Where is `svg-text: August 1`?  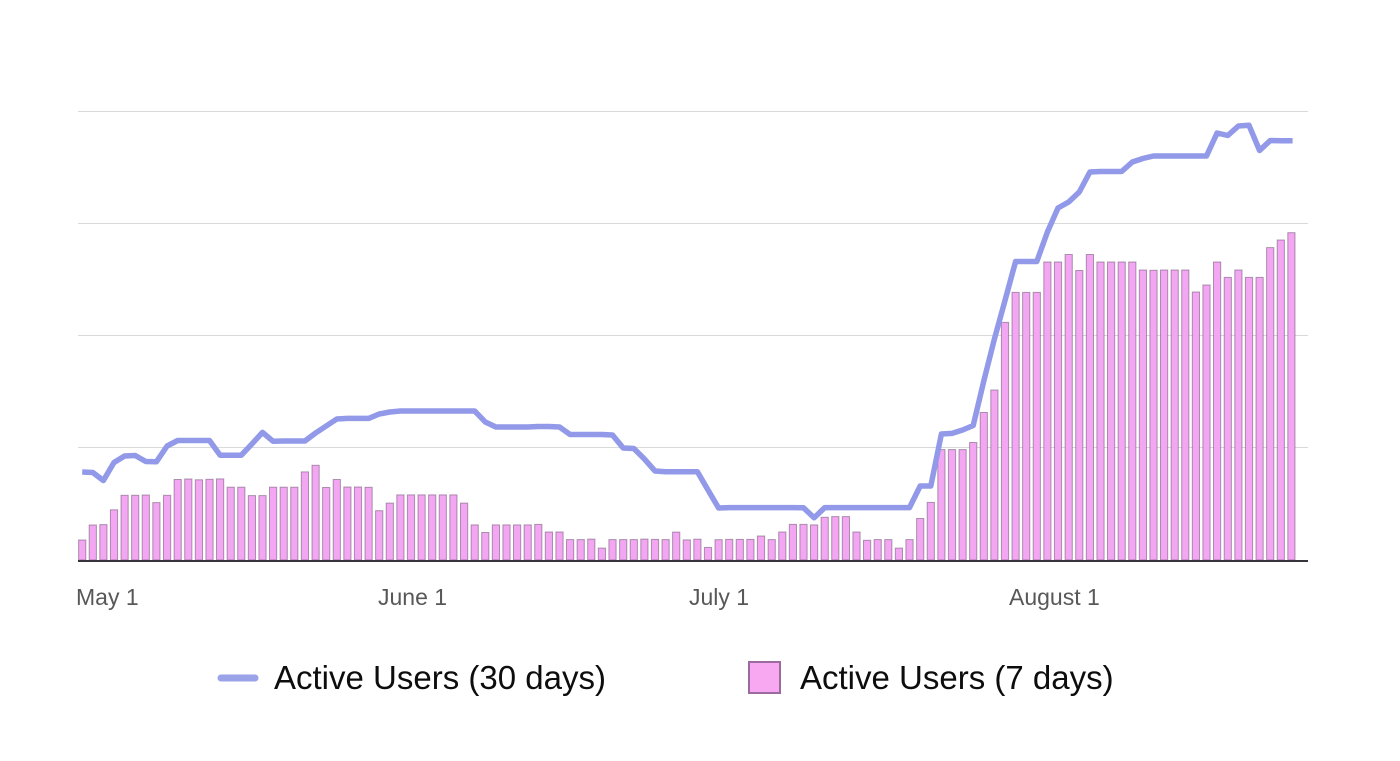
svg-text: August 1 is located at coordinates (1054, 597).